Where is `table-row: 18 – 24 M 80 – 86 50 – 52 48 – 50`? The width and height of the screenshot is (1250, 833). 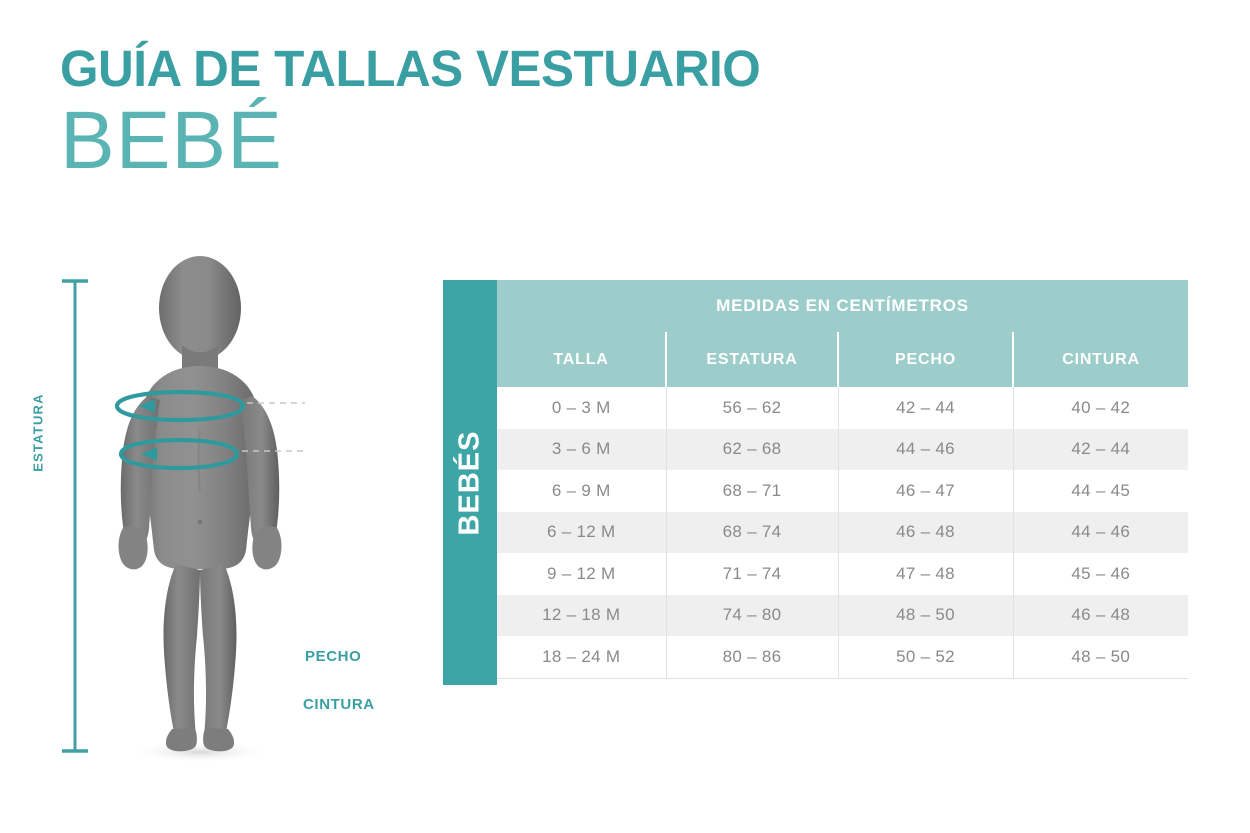
table-row: 18 – 24 M 80 – 86 50 – 52 48 – 50 is located at coordinates (843, 657).